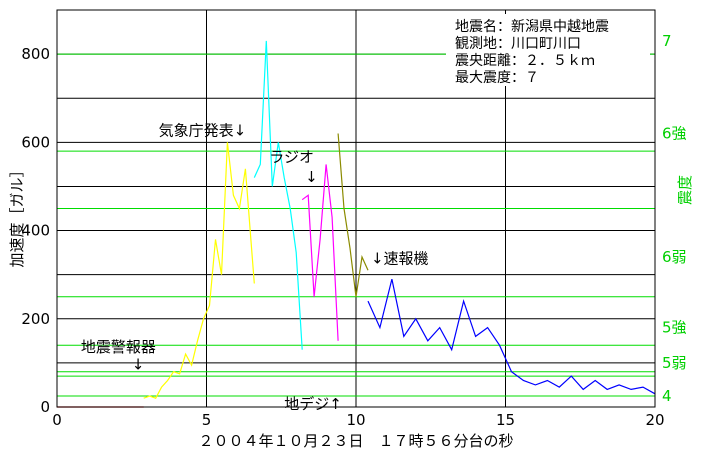  I want to click on x-tick-label: 5, so click(207, 420).